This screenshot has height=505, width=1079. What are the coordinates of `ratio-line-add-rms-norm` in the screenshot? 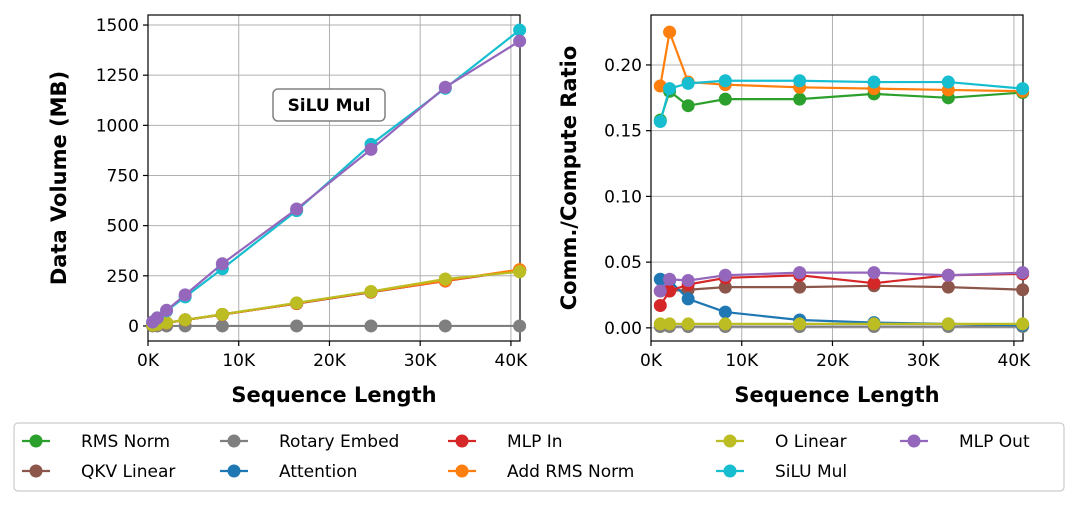 It's located at (841, 61).